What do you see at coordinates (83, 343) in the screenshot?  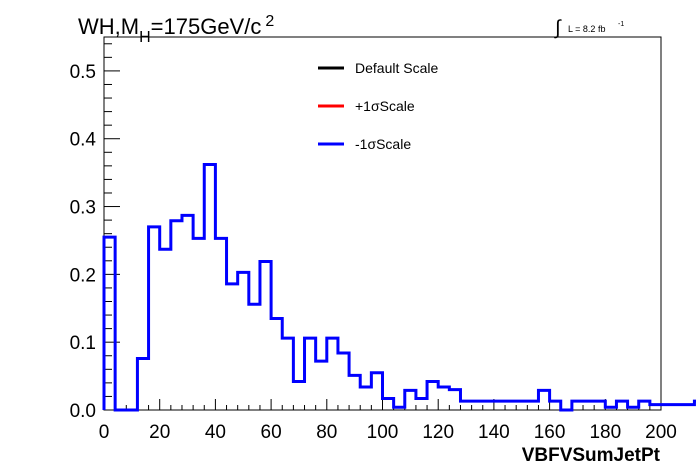 I see `y-tick-label: 0.1` at bounding box center [83, 343].